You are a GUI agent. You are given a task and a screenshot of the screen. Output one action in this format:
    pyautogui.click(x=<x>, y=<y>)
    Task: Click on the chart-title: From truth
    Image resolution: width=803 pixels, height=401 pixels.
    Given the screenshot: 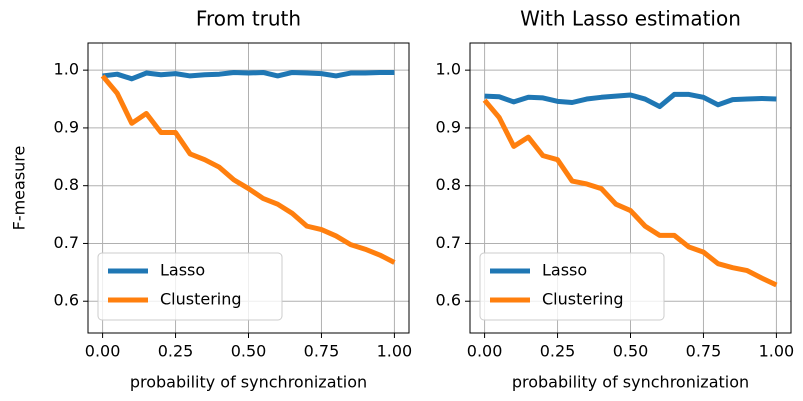 What is the action you would take?
    pyautogui.click(x=248, y=19)
    